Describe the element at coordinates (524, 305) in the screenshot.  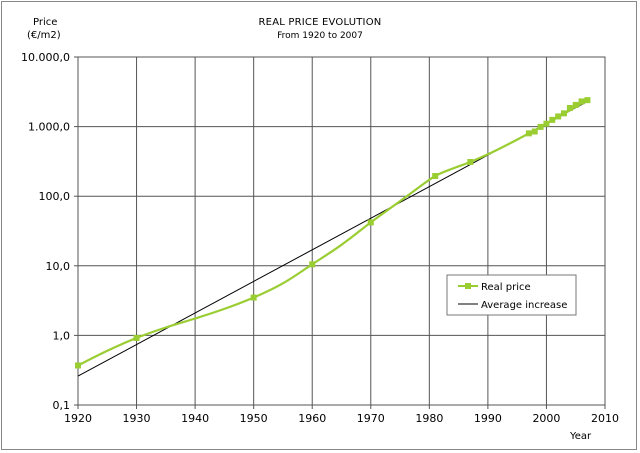
I see `legend-average-label: Average increase` at that location.